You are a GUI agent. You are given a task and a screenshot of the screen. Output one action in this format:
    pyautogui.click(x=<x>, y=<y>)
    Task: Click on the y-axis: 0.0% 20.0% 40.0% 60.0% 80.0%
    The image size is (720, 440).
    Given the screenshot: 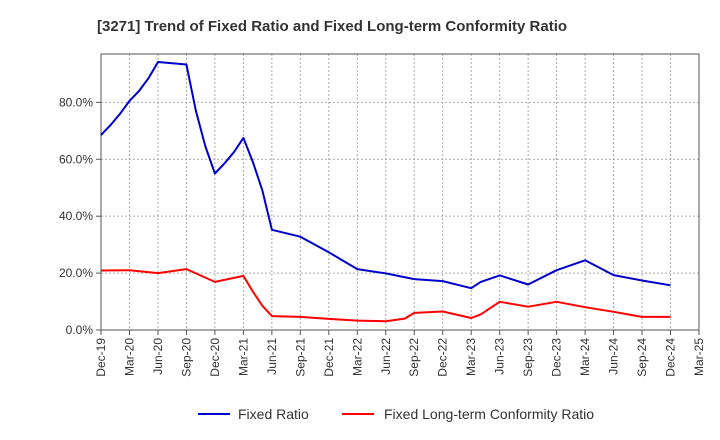 What is the action you would take?
    pyautogui.click(x=80, y=216)
    